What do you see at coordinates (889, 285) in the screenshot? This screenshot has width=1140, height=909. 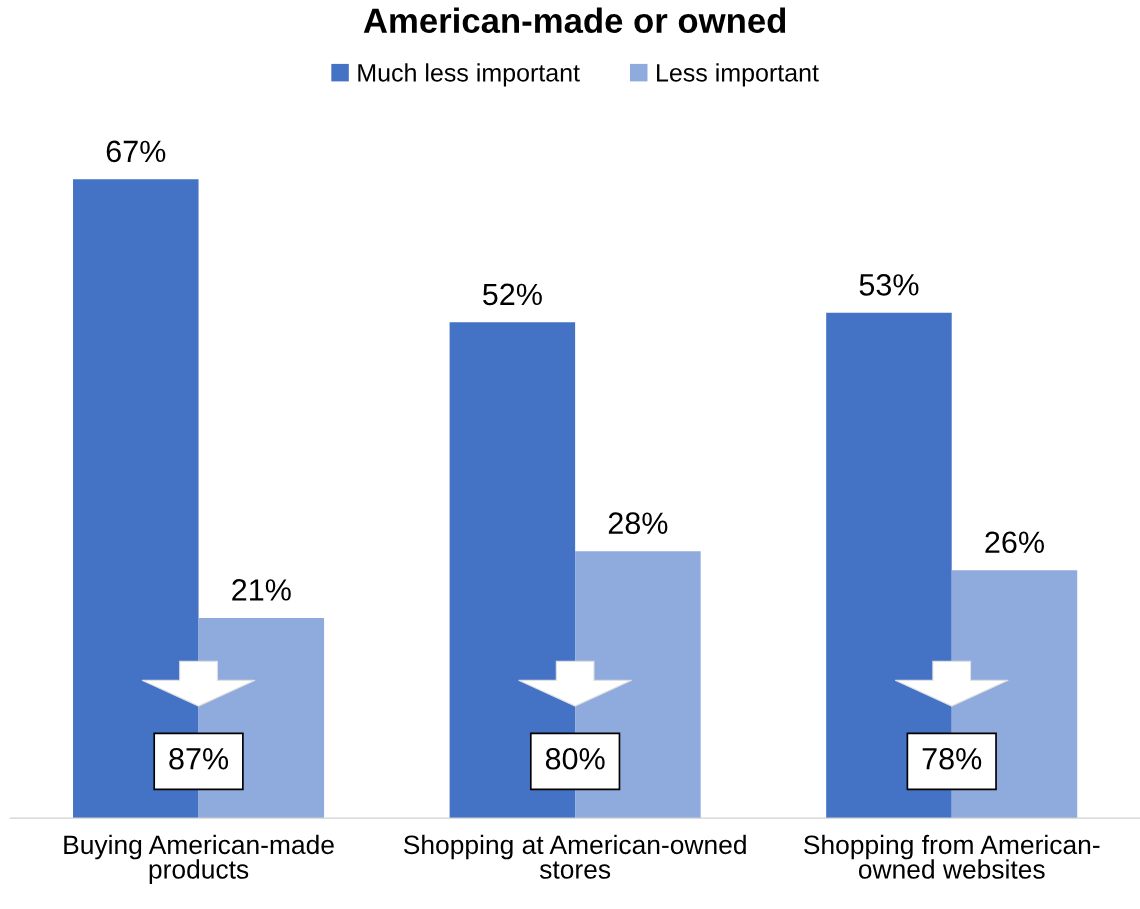 I see `data-label: 53%` at bounding box center [889, 285].